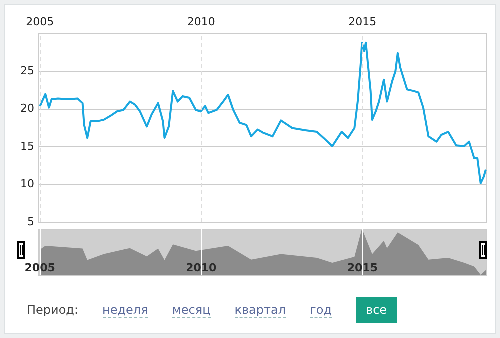 The image size is (500, 338). Describe the element at coordinates (377, 310) in the screenshot. I see `text: все` at that location.